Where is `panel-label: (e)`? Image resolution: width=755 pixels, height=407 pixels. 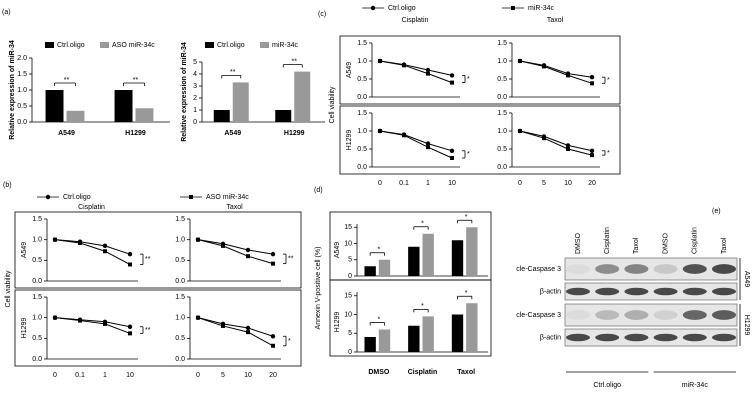
panel-label: (e) is located at coordinates (716, 211).